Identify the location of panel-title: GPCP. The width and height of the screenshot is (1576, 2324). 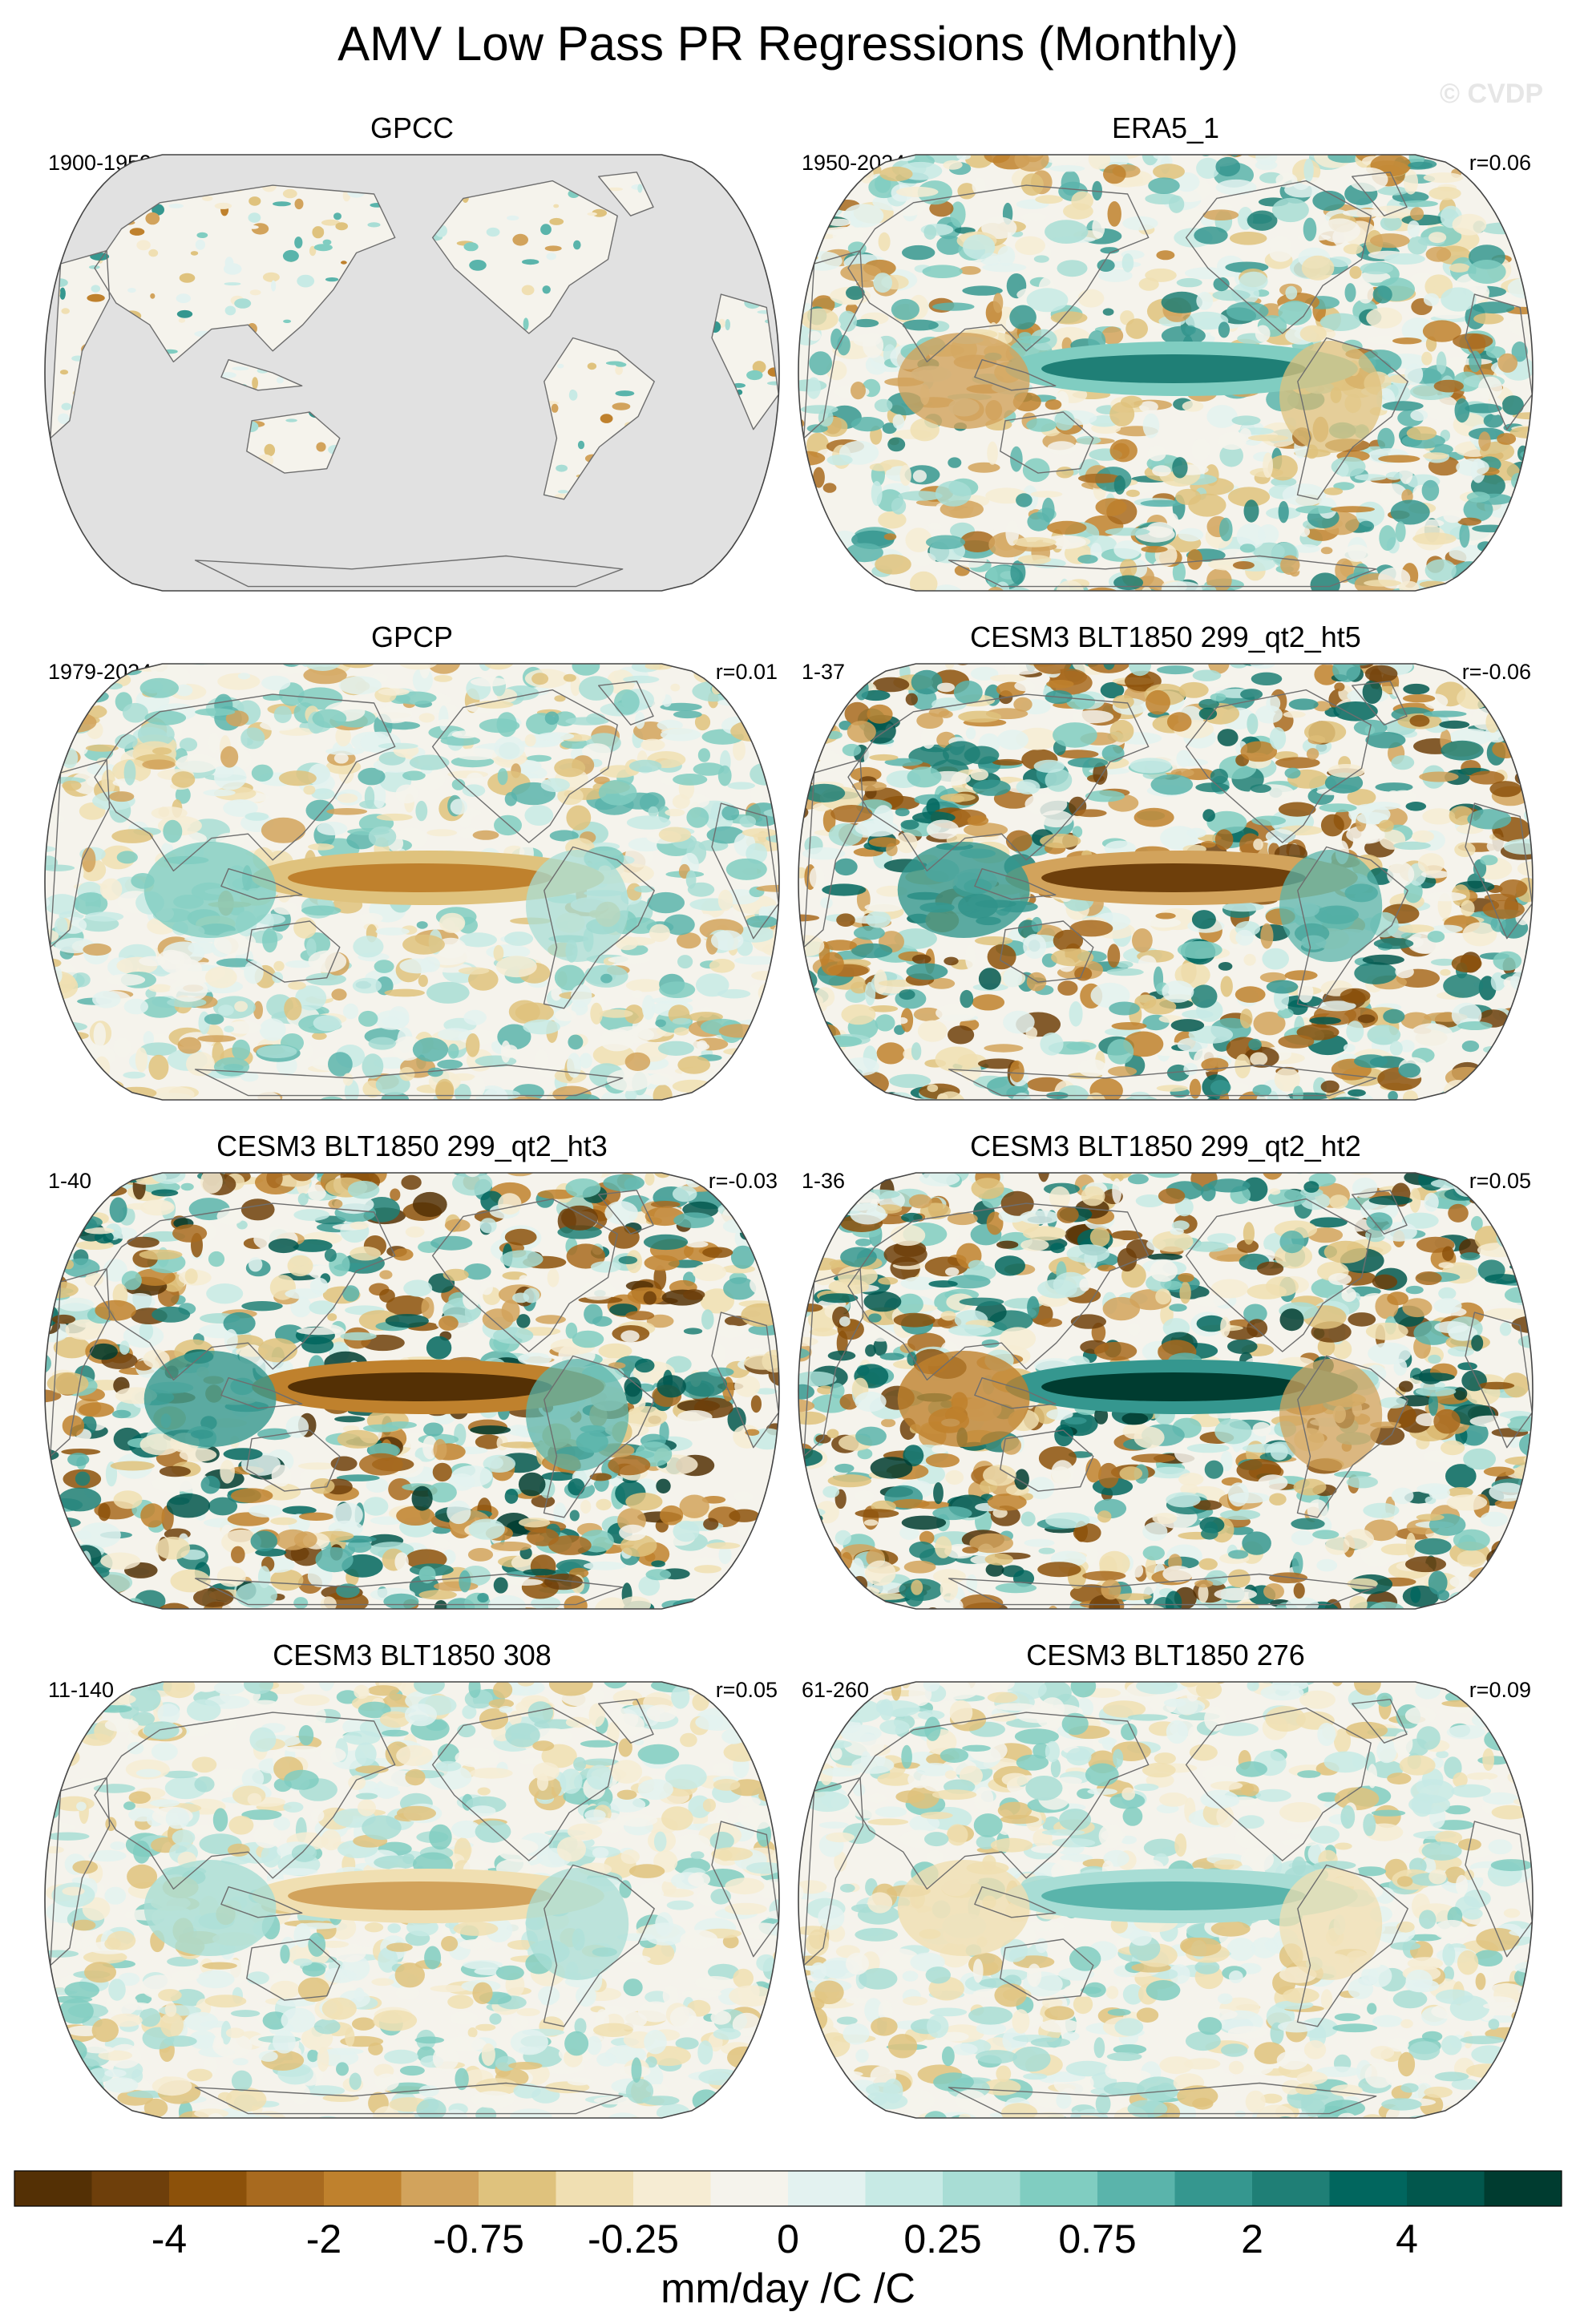
(412, 636).